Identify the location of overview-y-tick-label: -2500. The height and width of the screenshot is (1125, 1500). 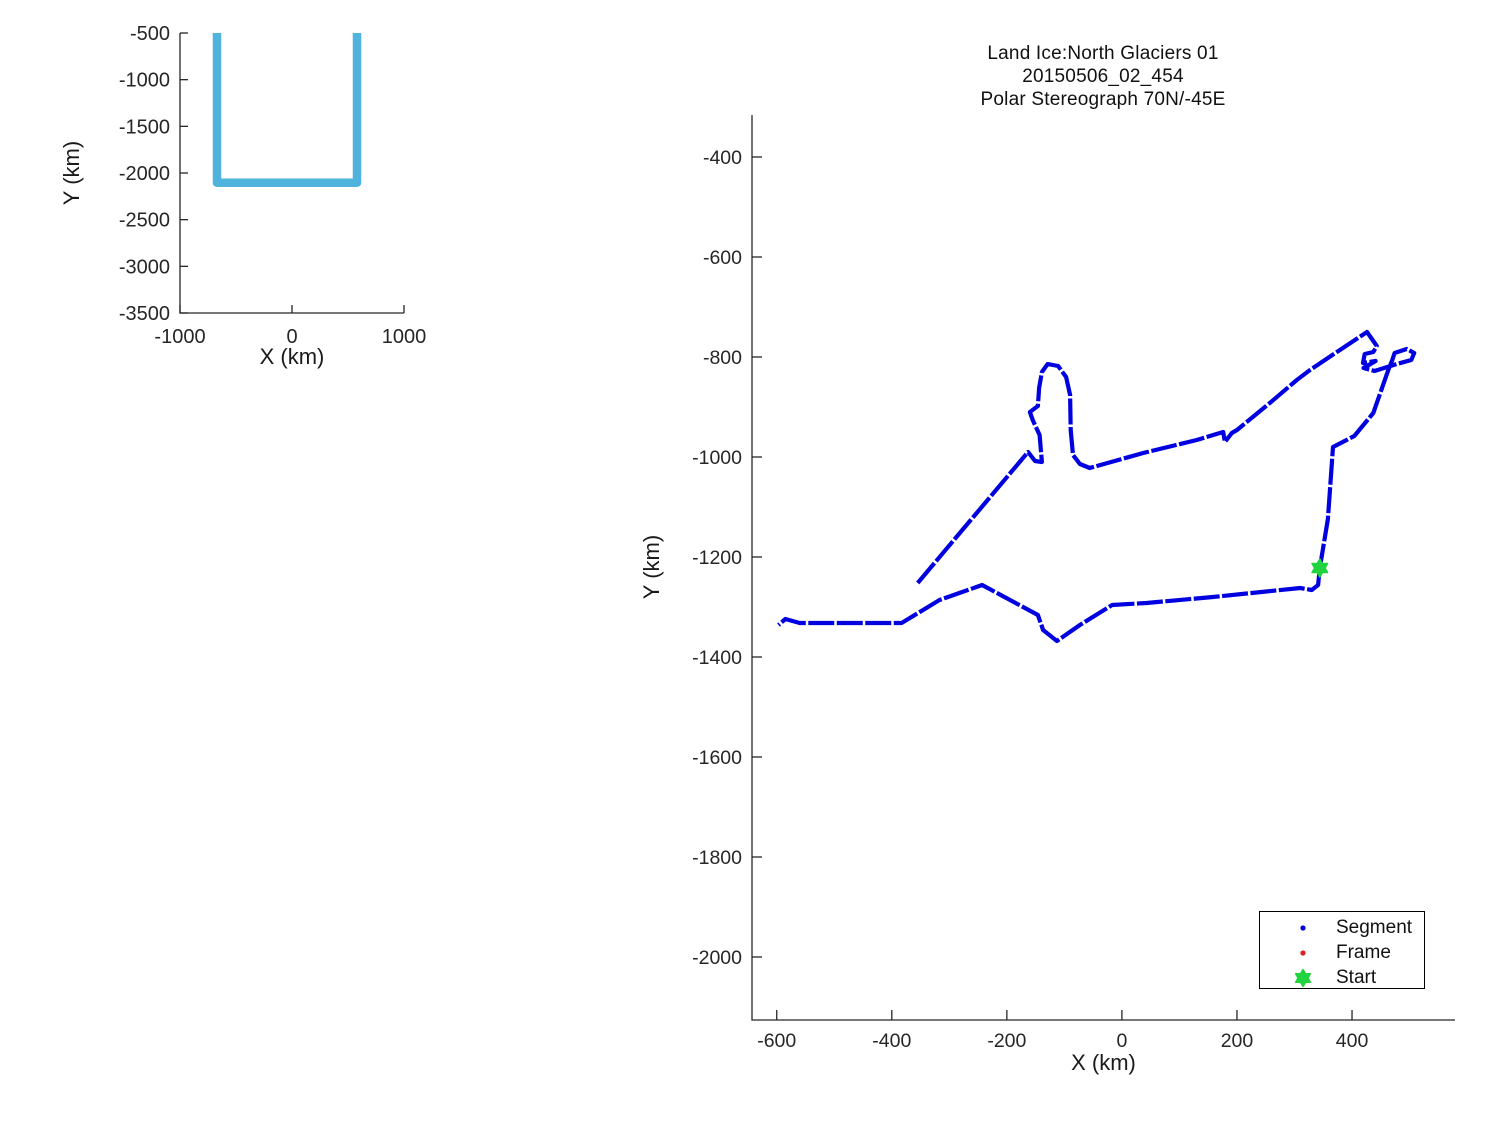
(144, 221).